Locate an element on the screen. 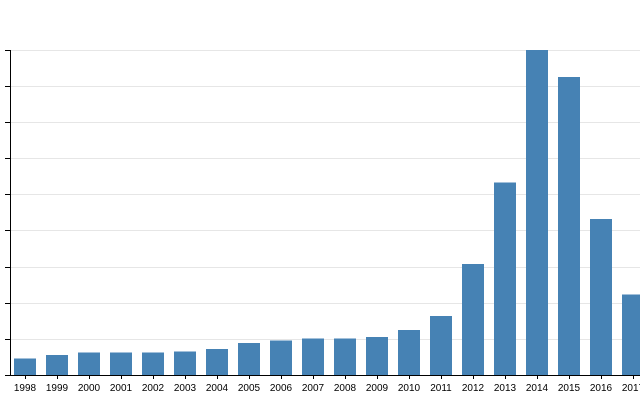 This screenshot has width=640, height=400. x-tick-label: 2010 is located at coordinates (409, 388).